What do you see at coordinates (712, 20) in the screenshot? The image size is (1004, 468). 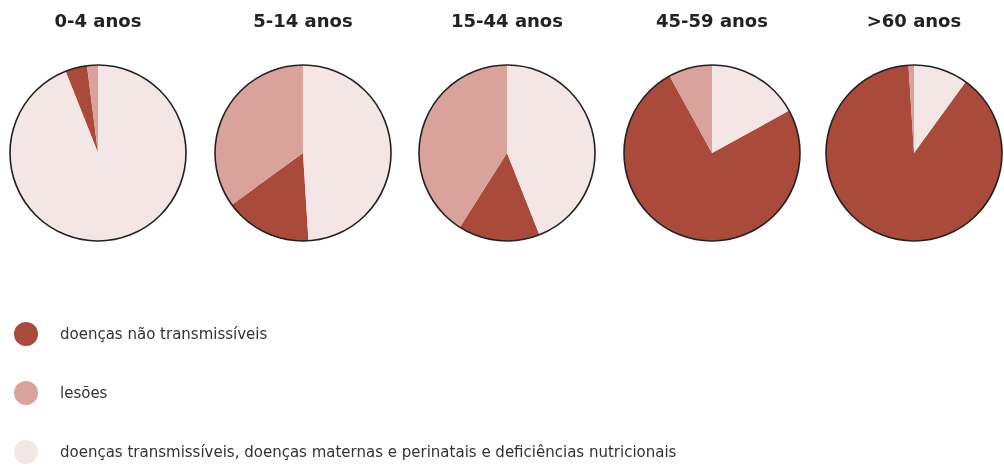 I see `chart-title: 45-59 anos` at bounding box center [712, 20].